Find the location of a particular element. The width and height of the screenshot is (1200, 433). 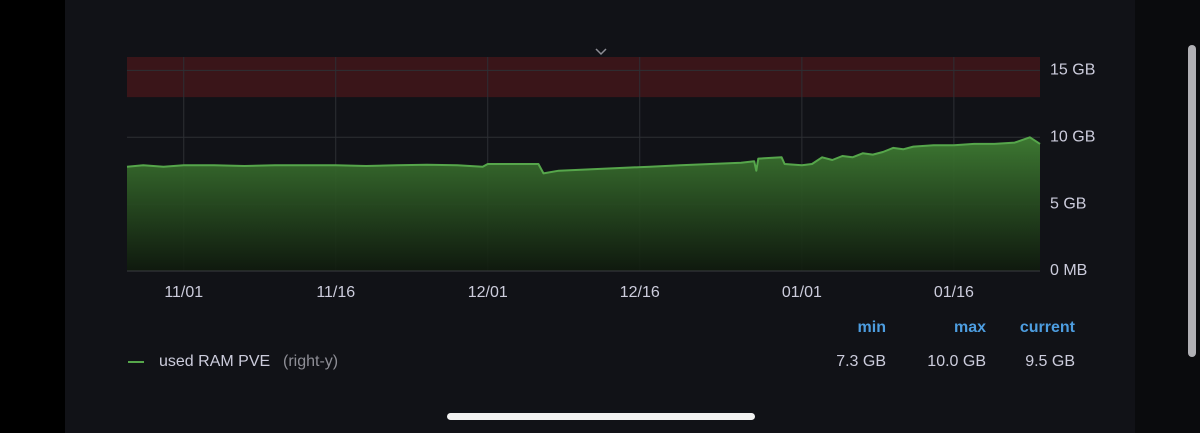

collapse-chevron is located at coordinates (601, 52).